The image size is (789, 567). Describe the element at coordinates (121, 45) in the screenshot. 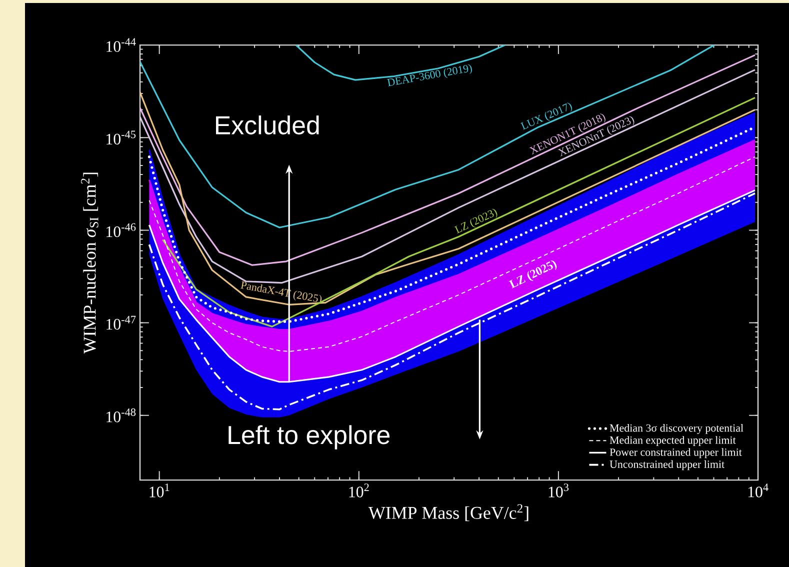

I see `y-tick-label: 10$^{-44}$` at that location.